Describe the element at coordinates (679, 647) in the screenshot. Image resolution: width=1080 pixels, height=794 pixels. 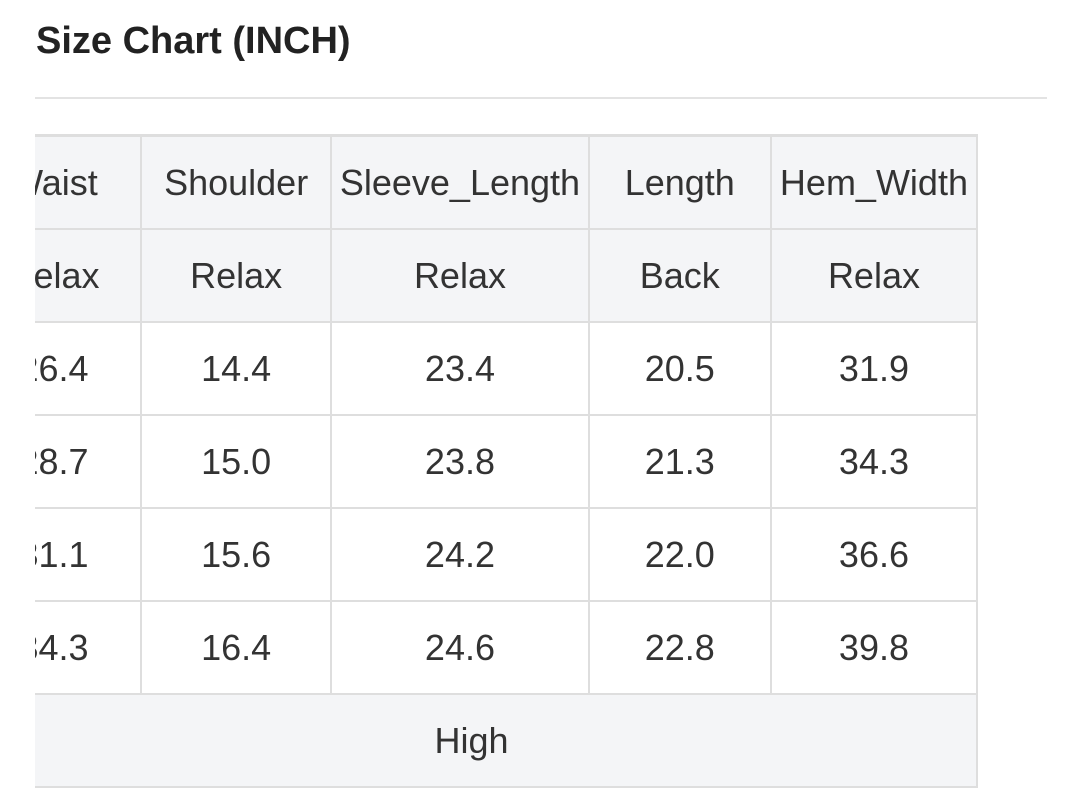
I see `table-row-cell: 22.8` at that location.